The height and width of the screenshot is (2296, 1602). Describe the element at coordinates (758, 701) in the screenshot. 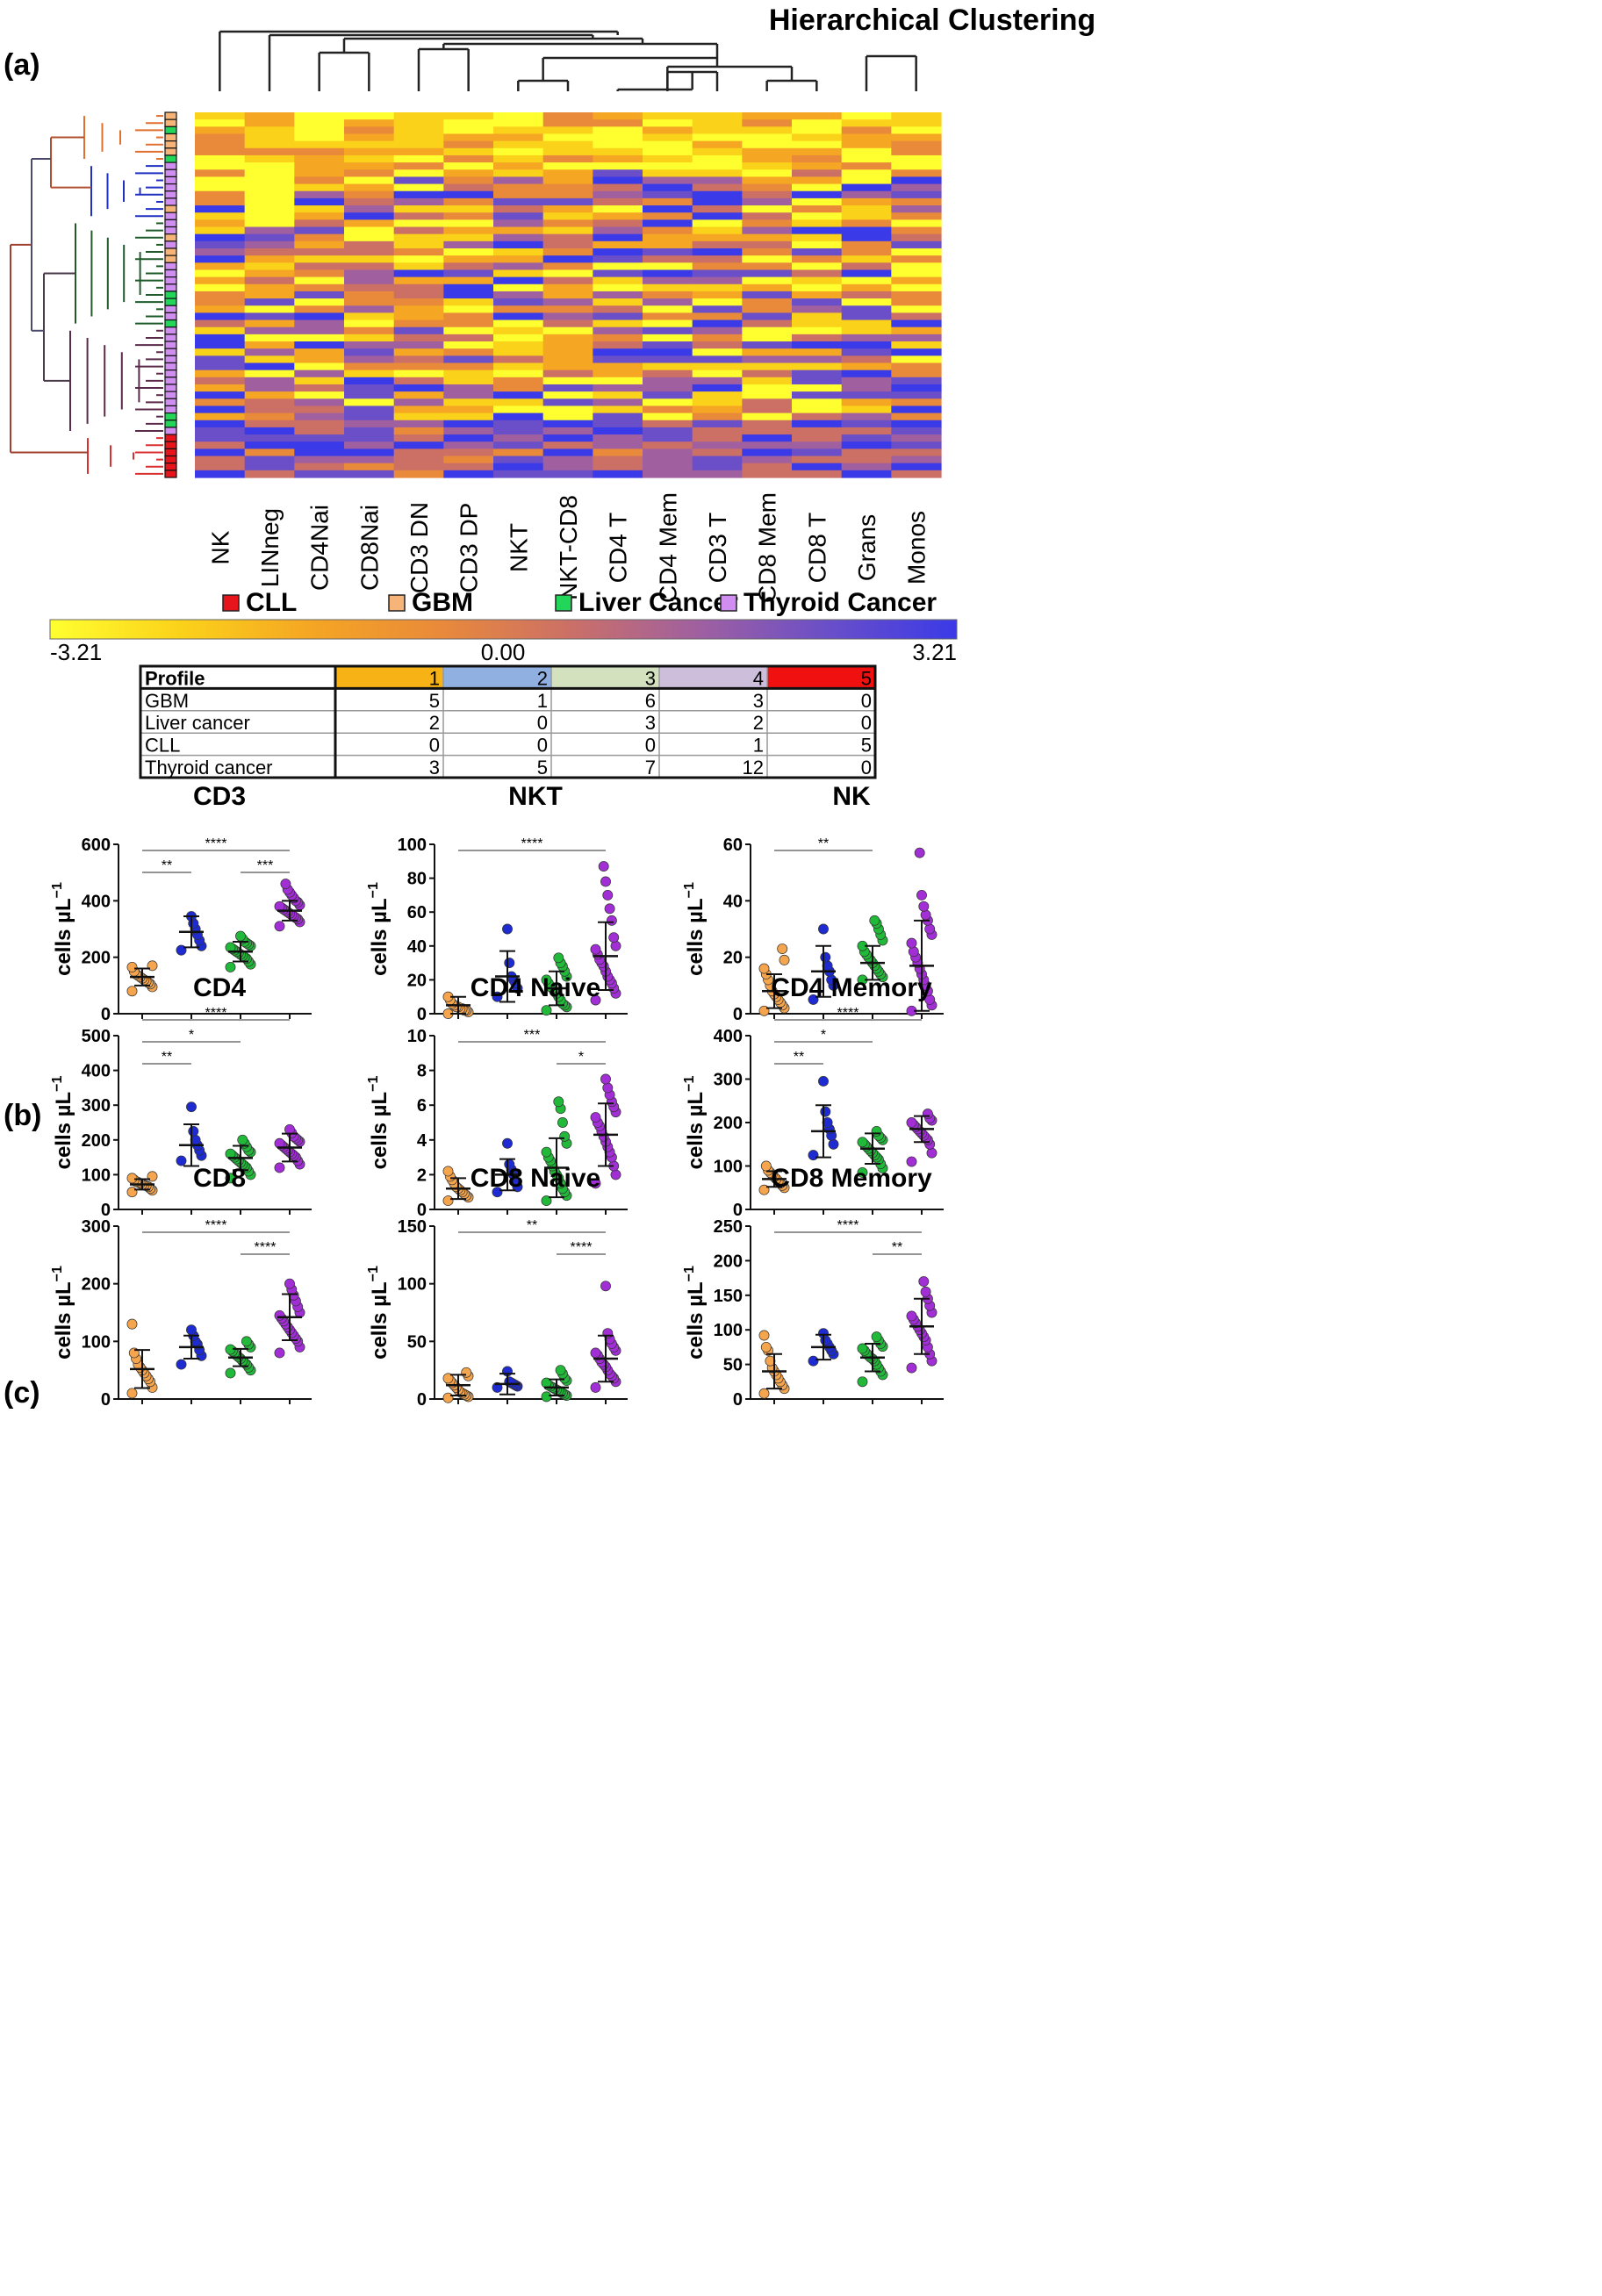

I see `table-cell: 3` at that location.